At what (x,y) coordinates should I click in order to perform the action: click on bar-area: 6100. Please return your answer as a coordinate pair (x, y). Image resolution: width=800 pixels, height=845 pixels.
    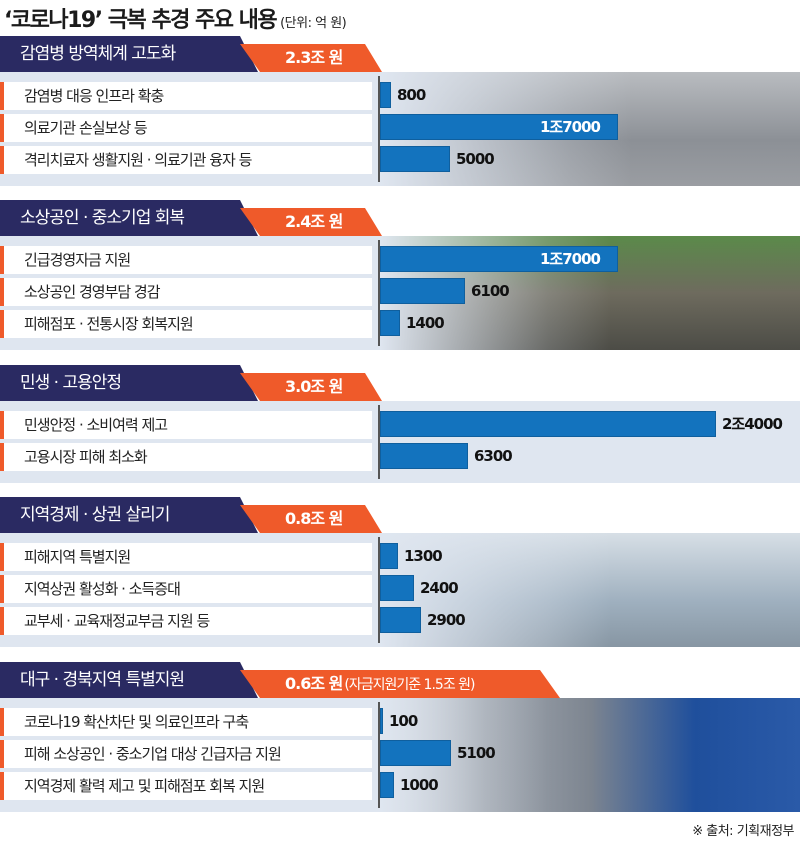
    Looking at the image, I should click on (590, 292).